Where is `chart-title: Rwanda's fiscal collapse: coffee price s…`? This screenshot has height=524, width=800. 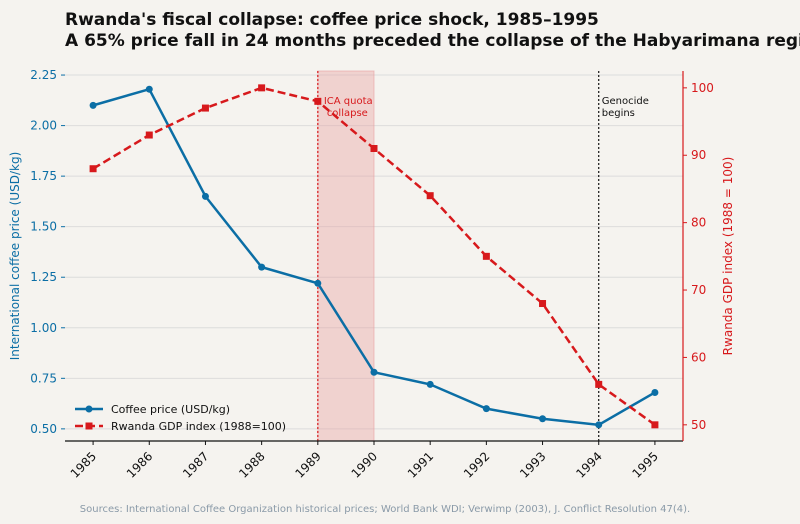 chart-title: Rwanda's fiscal collapse: coffee price s… is located at coordinates (332, 20).